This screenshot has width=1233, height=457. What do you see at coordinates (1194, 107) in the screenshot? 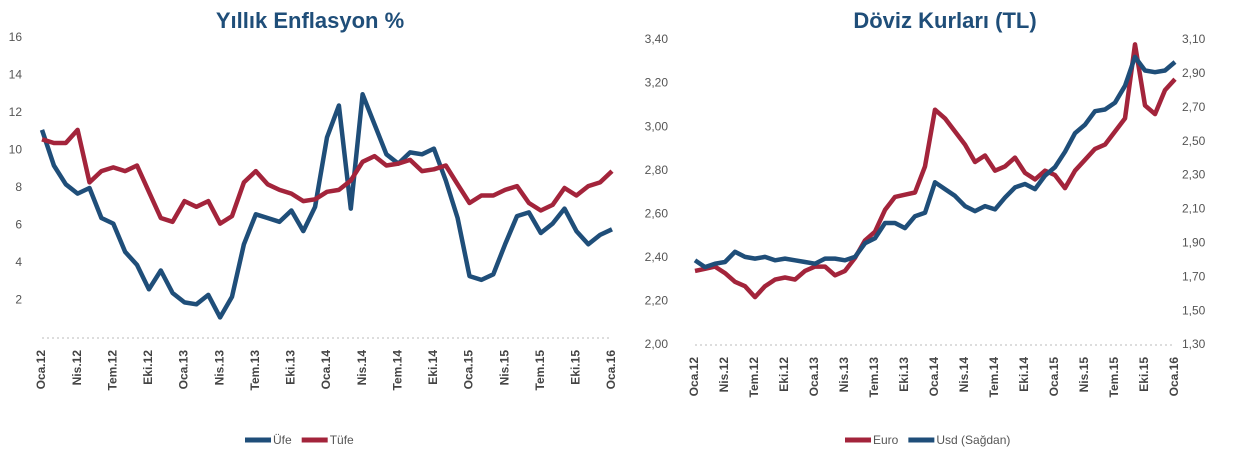
I see `y2-tick-label: 2,70` at bounding box center [1194, 107].